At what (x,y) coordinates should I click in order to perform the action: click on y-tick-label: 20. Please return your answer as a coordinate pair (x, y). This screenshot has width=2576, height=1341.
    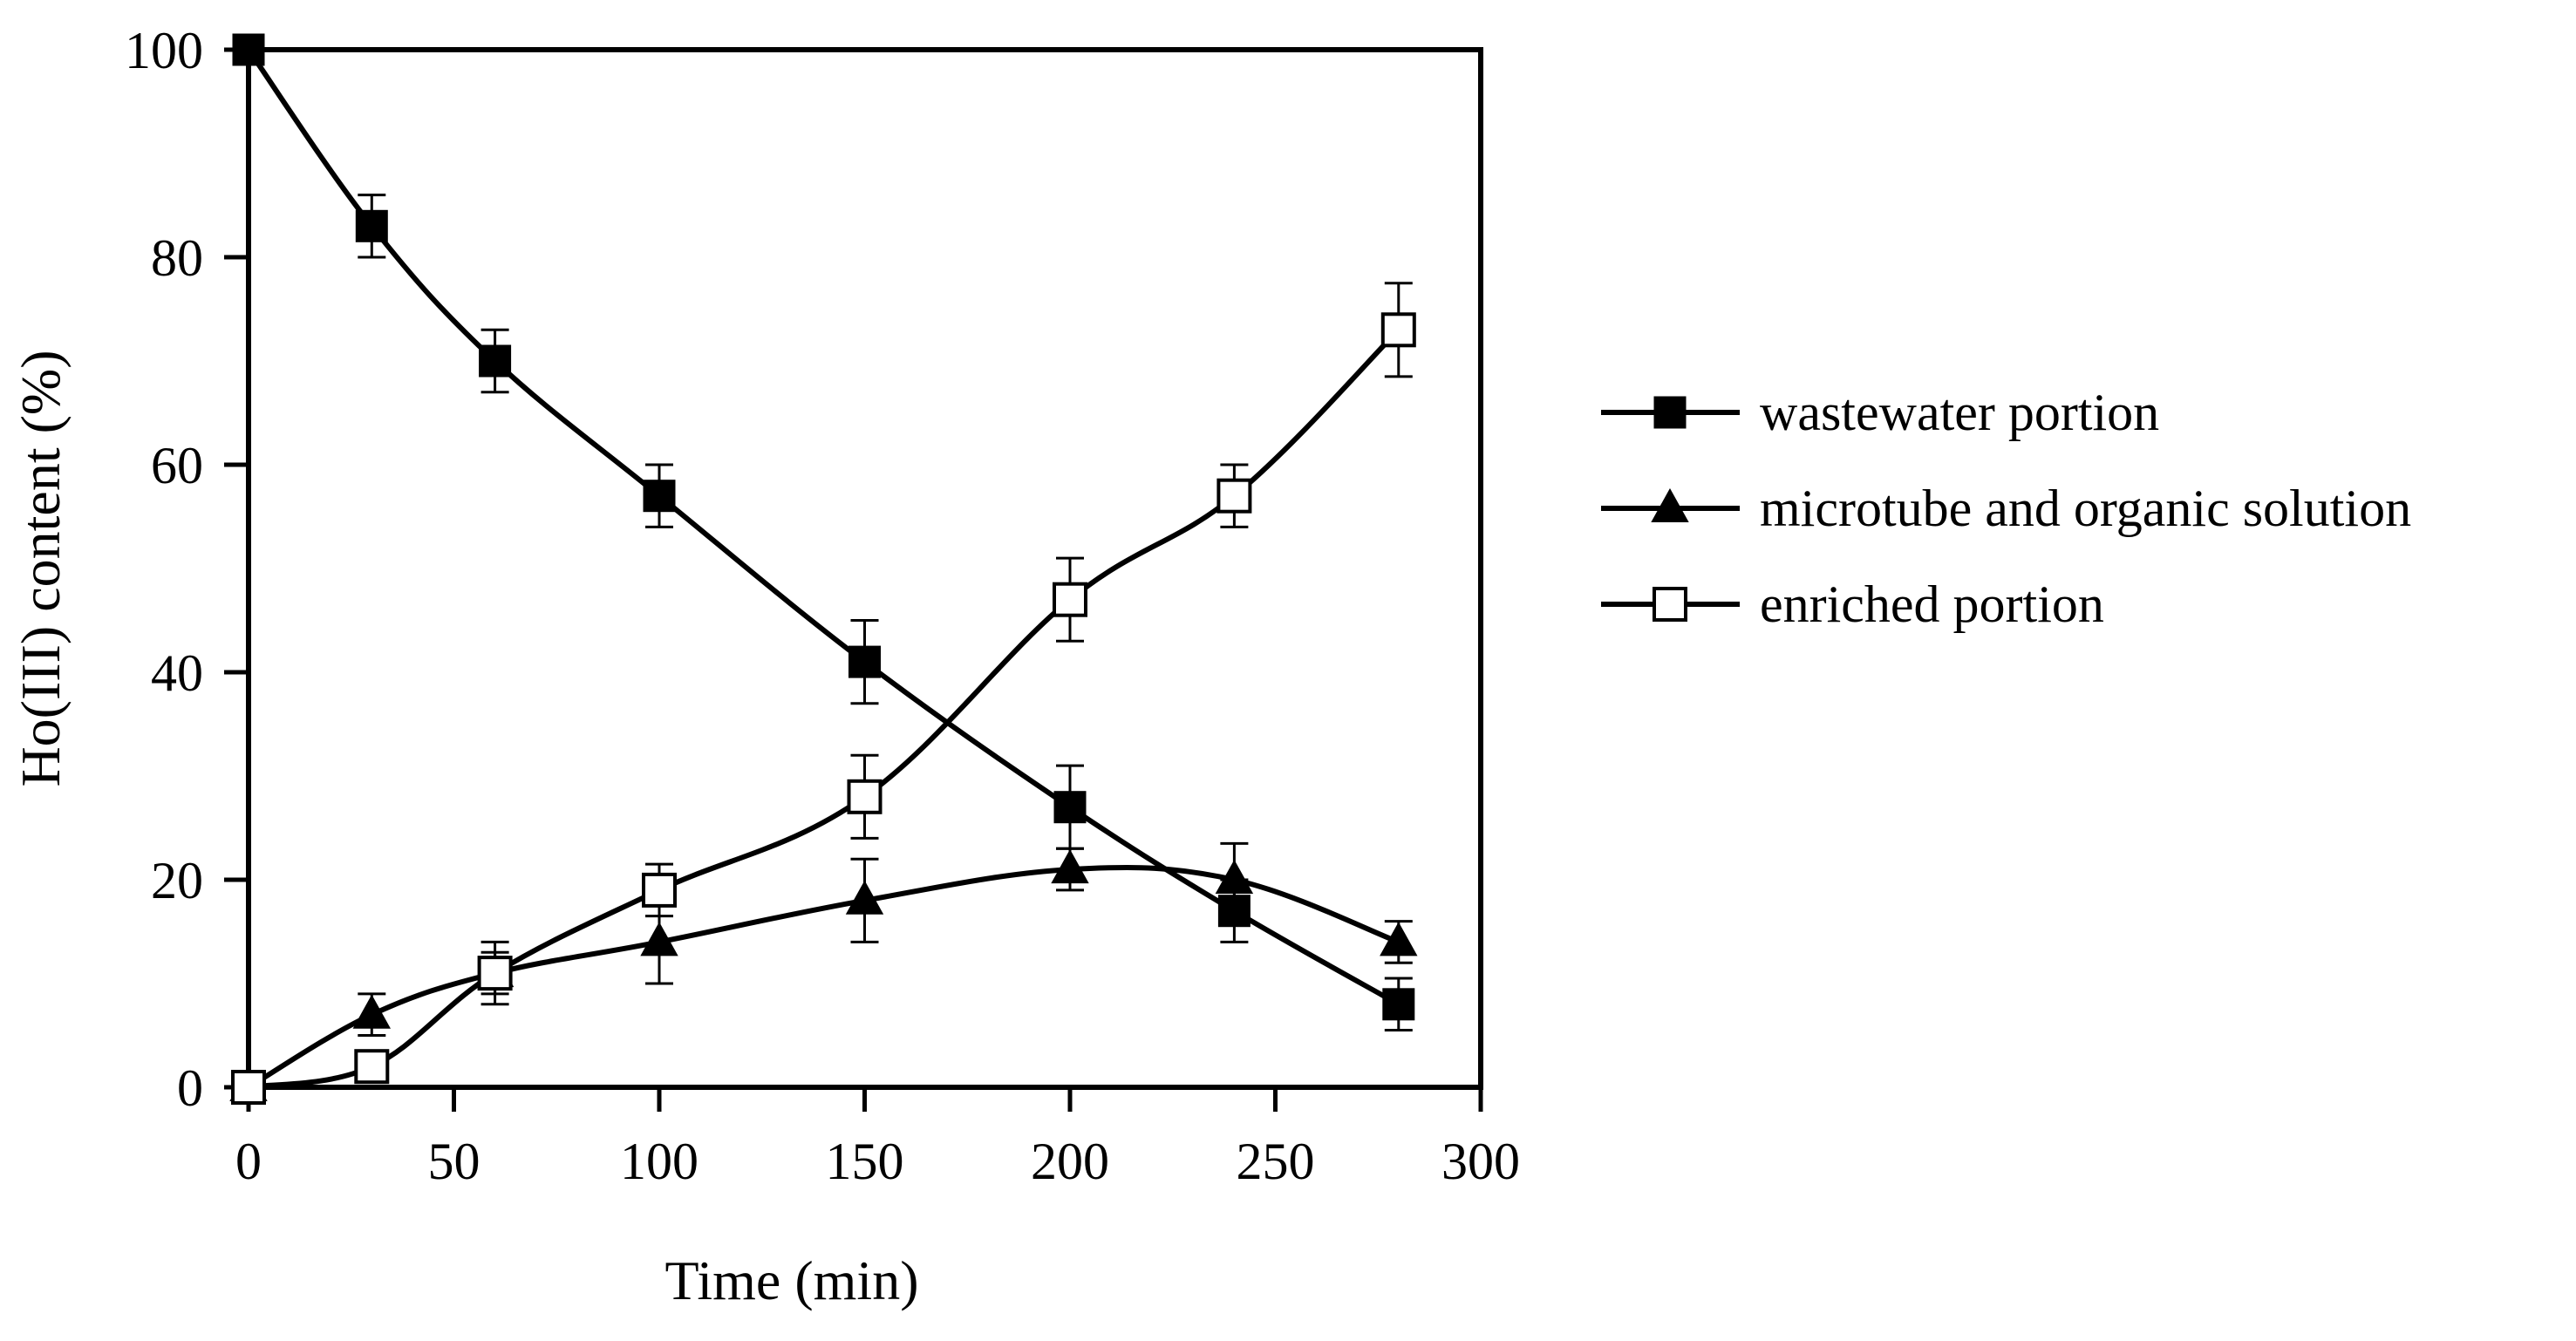
    Looking at the image, I should click on (177, 880).